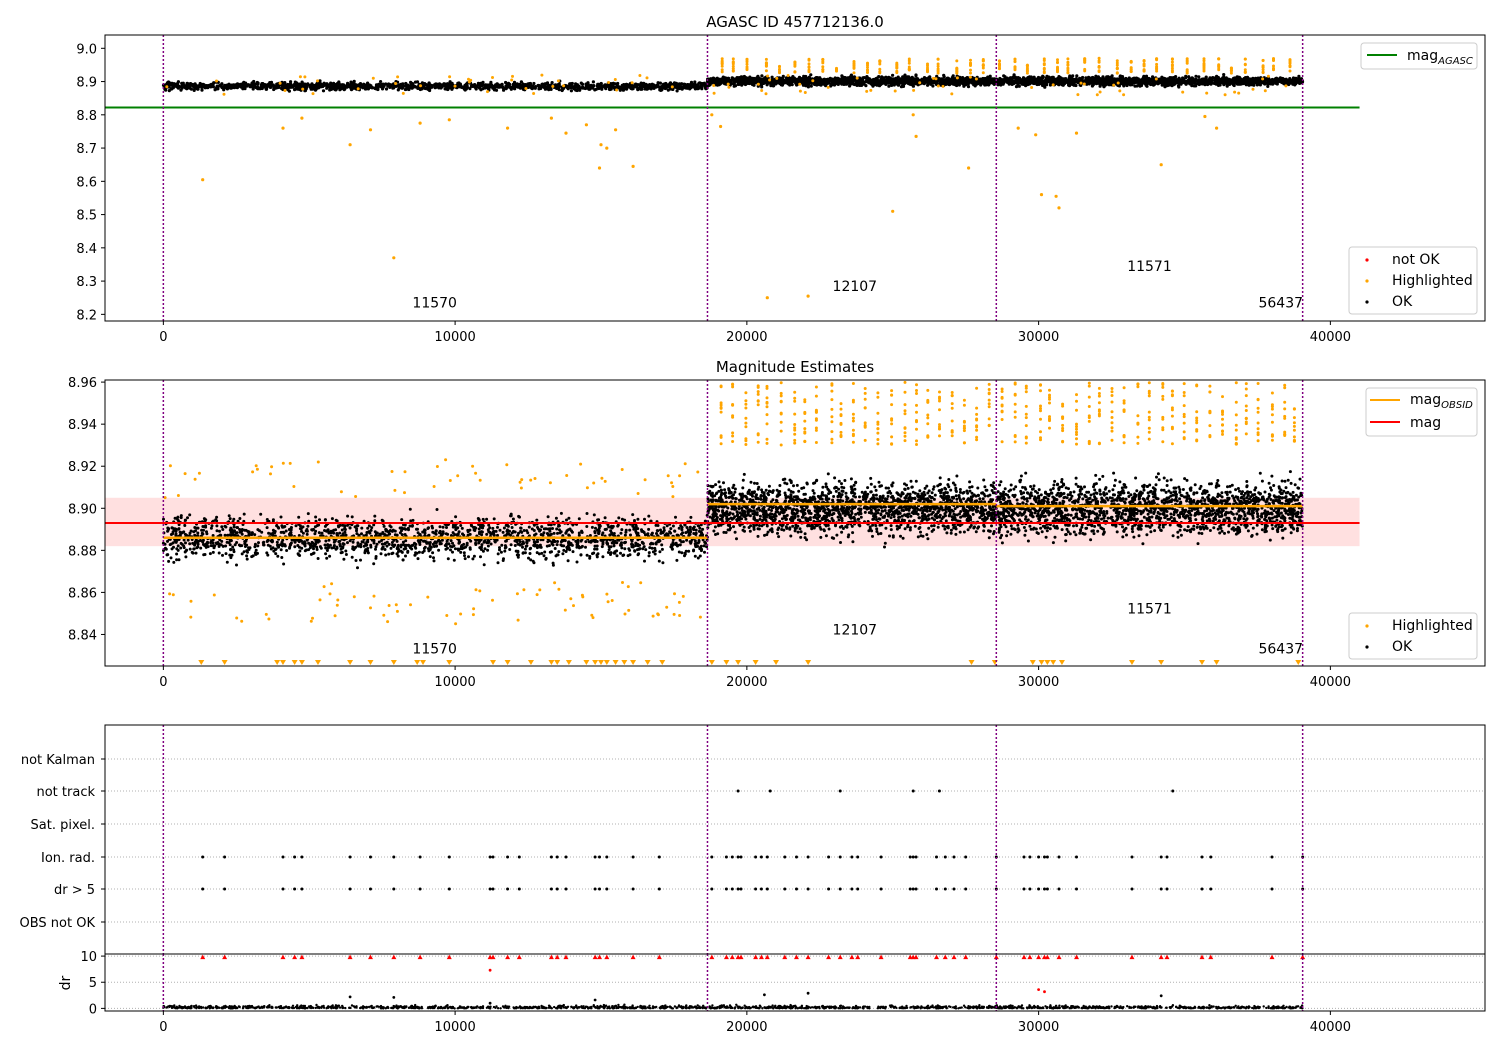  I want to click on x-tick-label-top: 0, so click(163, 337).